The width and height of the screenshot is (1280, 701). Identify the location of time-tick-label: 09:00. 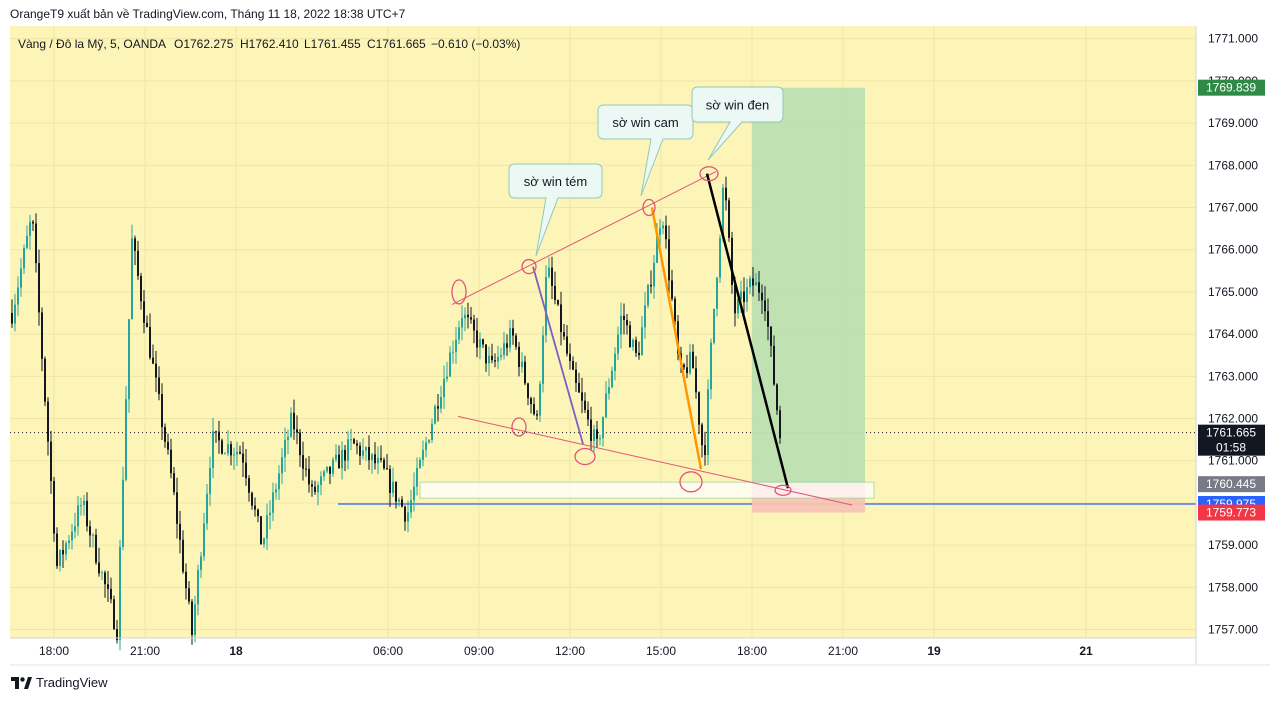
(479, 651).